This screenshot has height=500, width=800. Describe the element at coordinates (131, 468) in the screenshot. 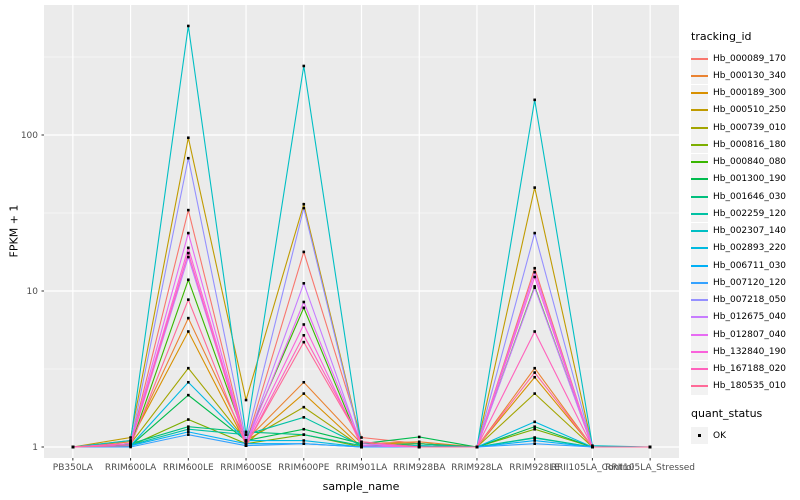

I see `x-tick-label: RRIM600LA` at that location.